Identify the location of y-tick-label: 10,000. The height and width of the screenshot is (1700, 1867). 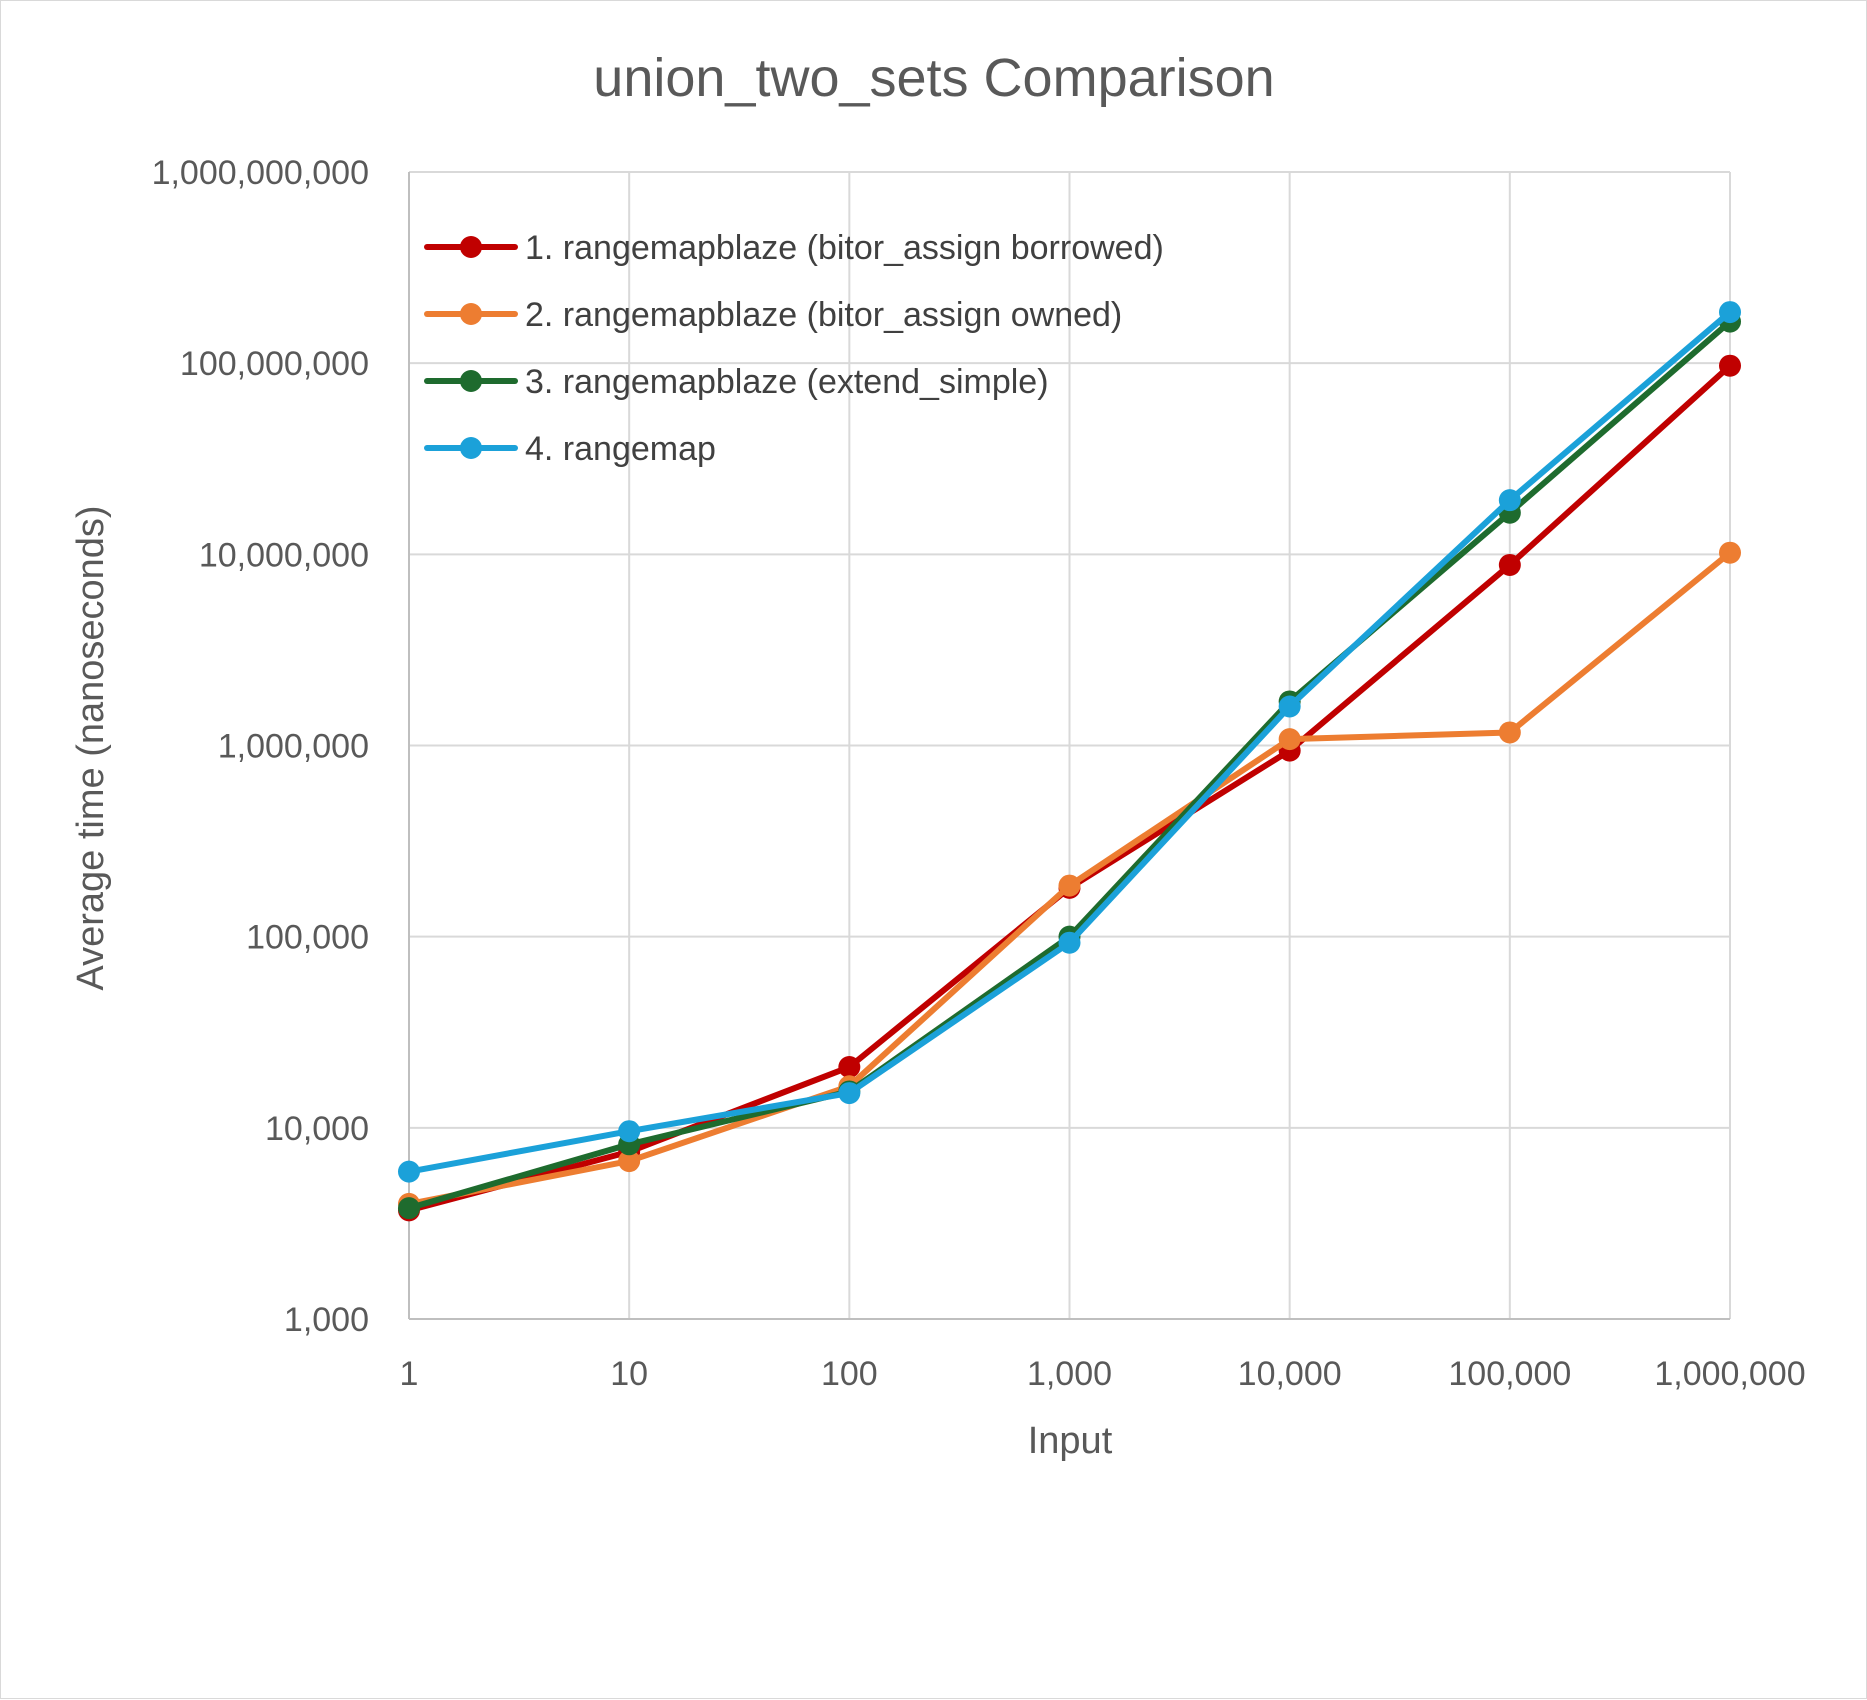
(317, 1129).